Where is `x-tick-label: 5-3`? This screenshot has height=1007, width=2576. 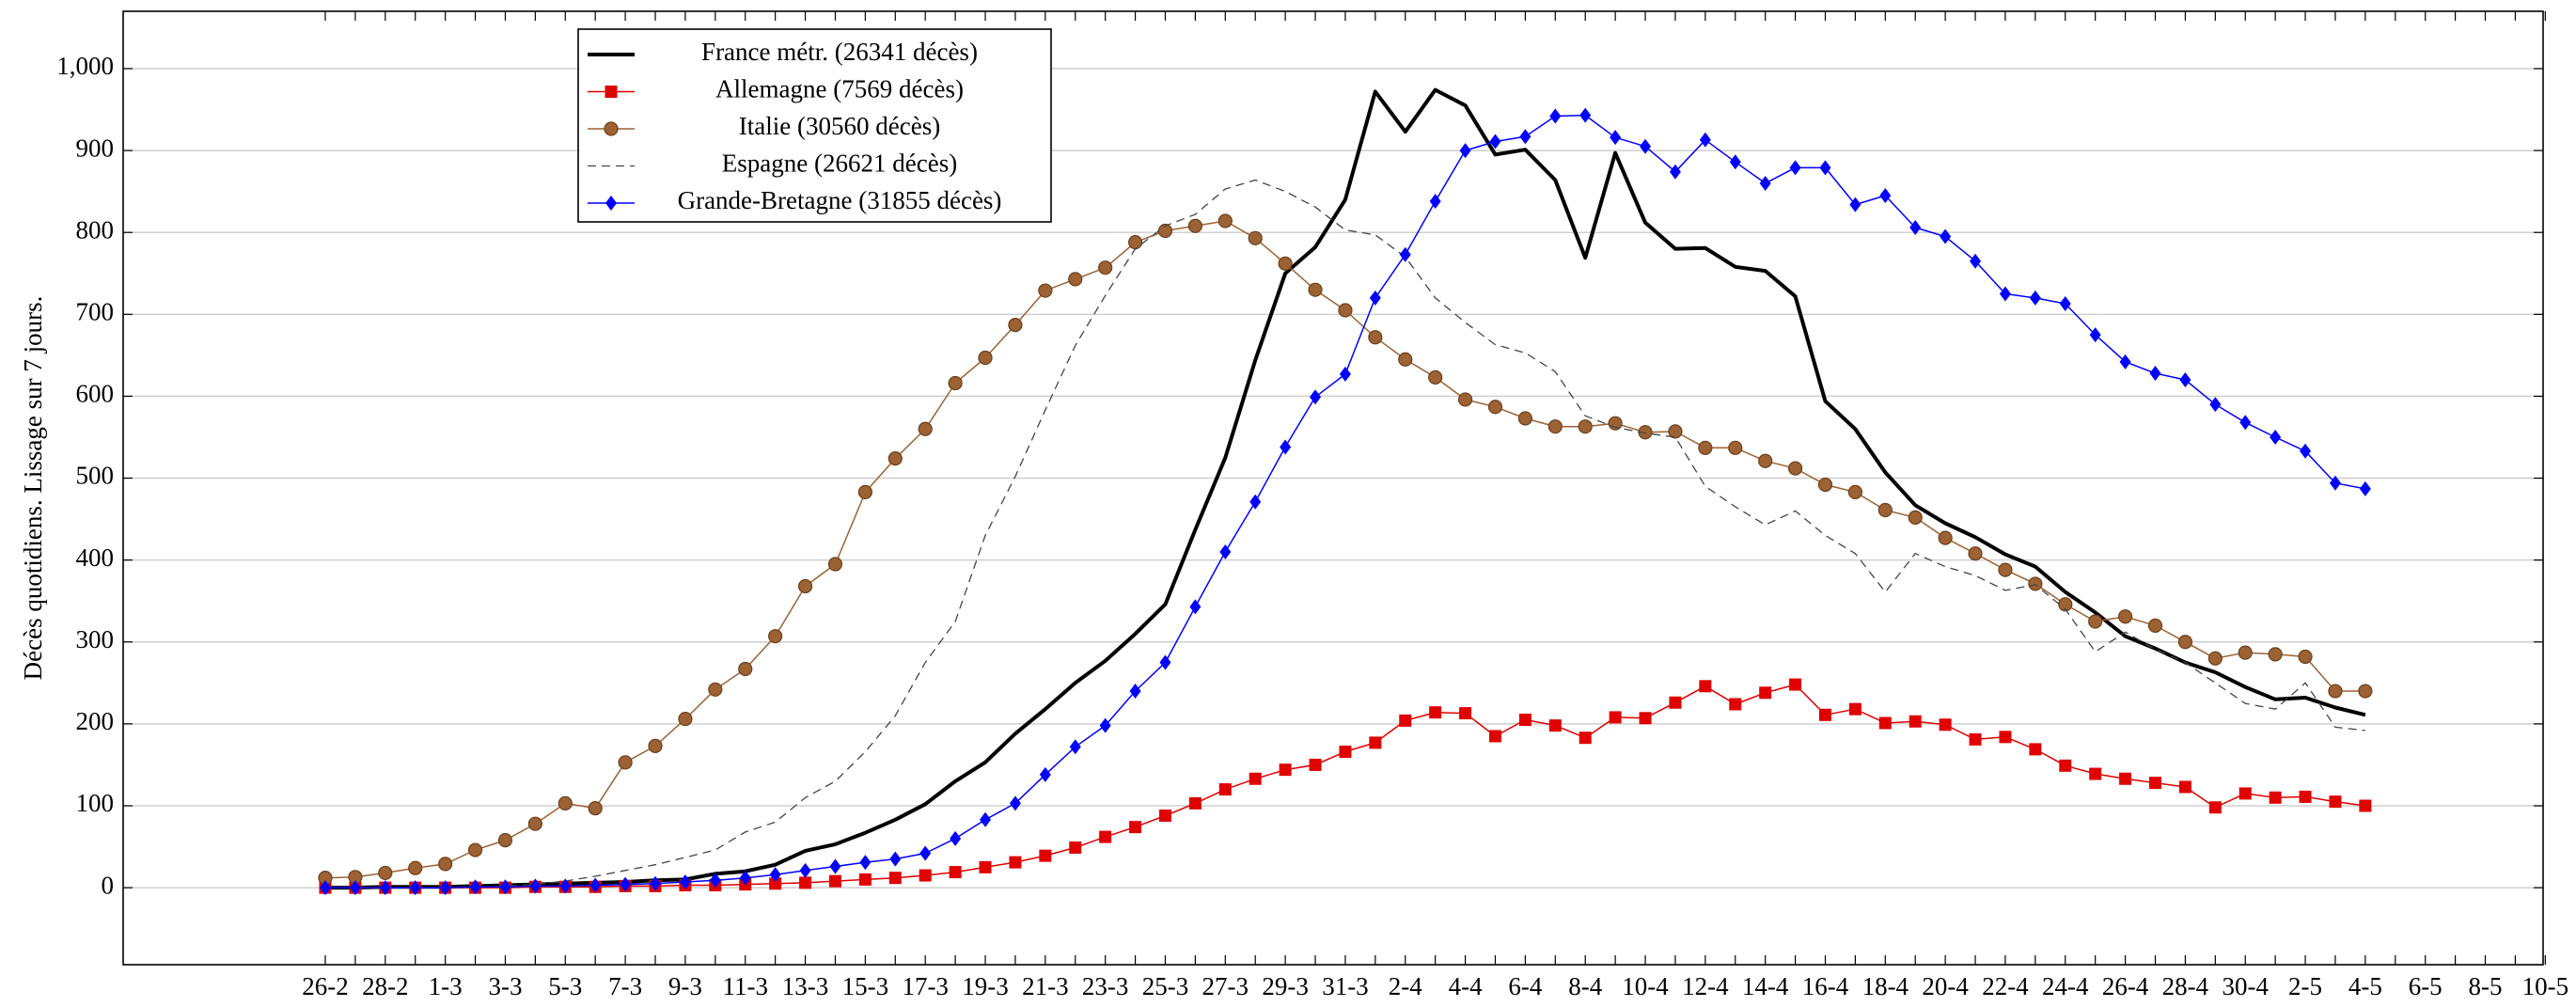
x-tick-label: 5-3 is located at coordinates (565, 986).